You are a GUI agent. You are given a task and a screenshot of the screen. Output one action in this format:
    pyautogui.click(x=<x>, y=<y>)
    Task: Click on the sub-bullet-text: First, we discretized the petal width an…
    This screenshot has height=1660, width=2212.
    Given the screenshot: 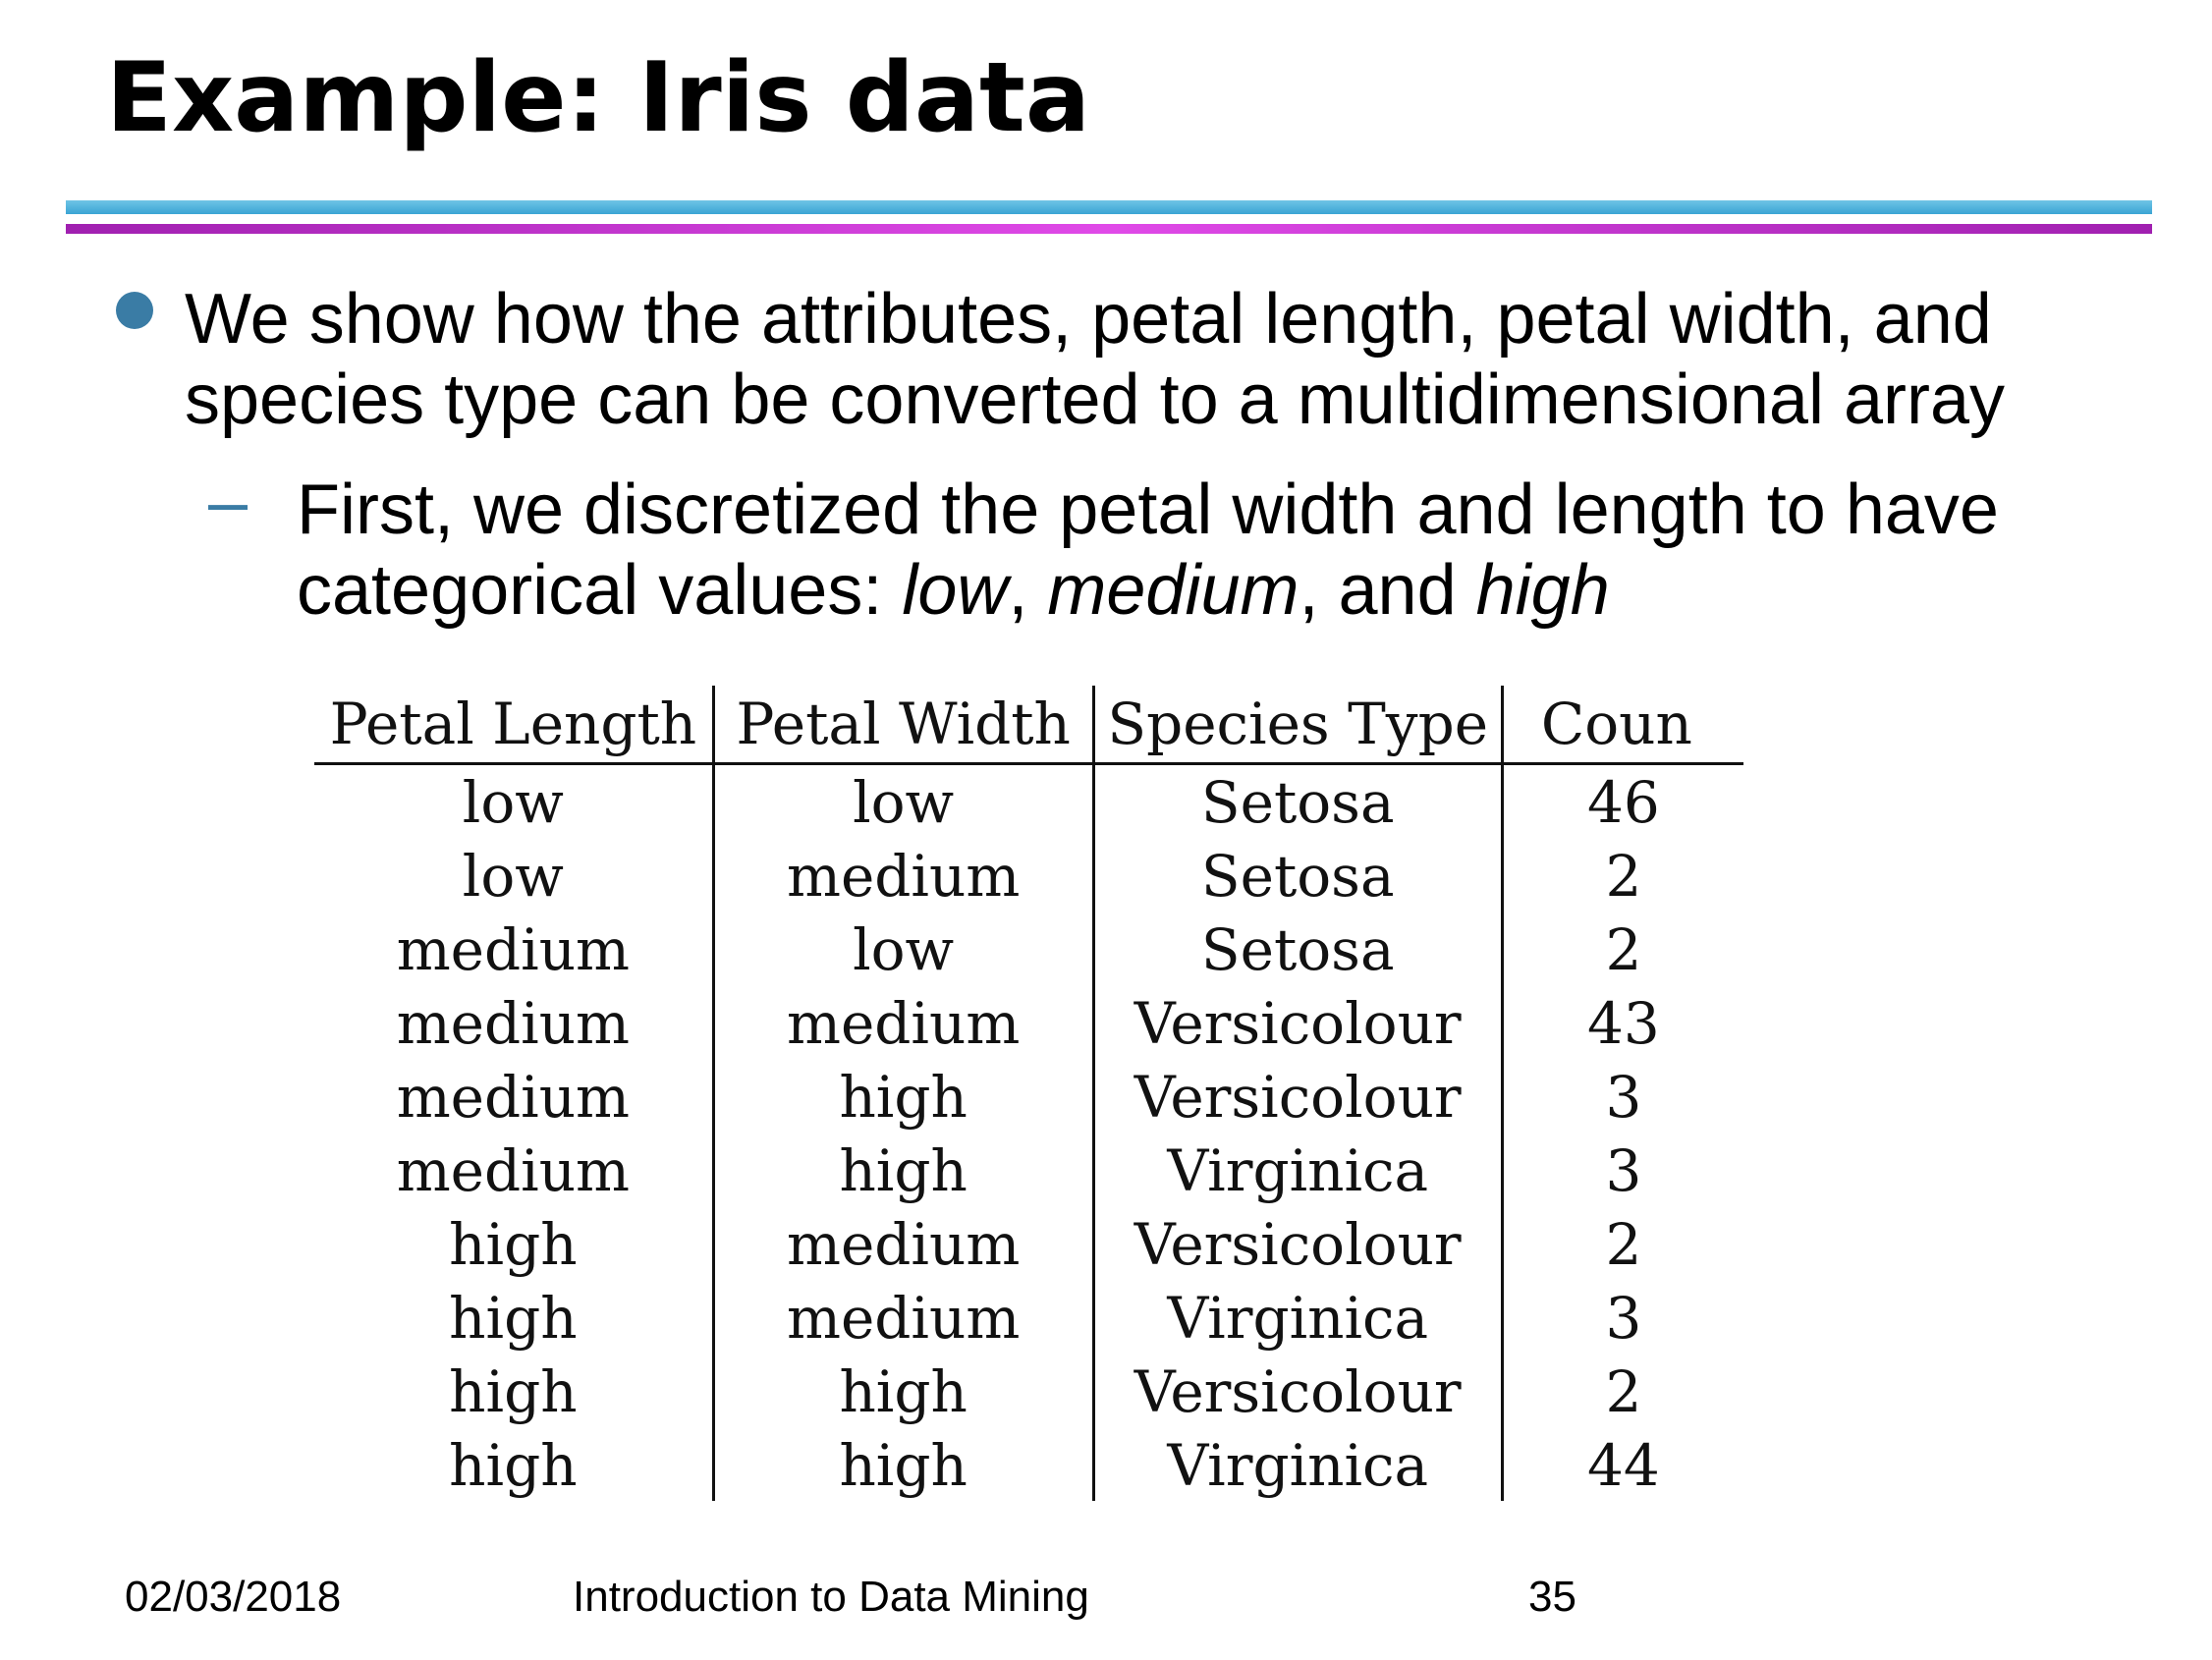 What is the action you would take?
    pyautogui.click(x=1230, y=550)
    